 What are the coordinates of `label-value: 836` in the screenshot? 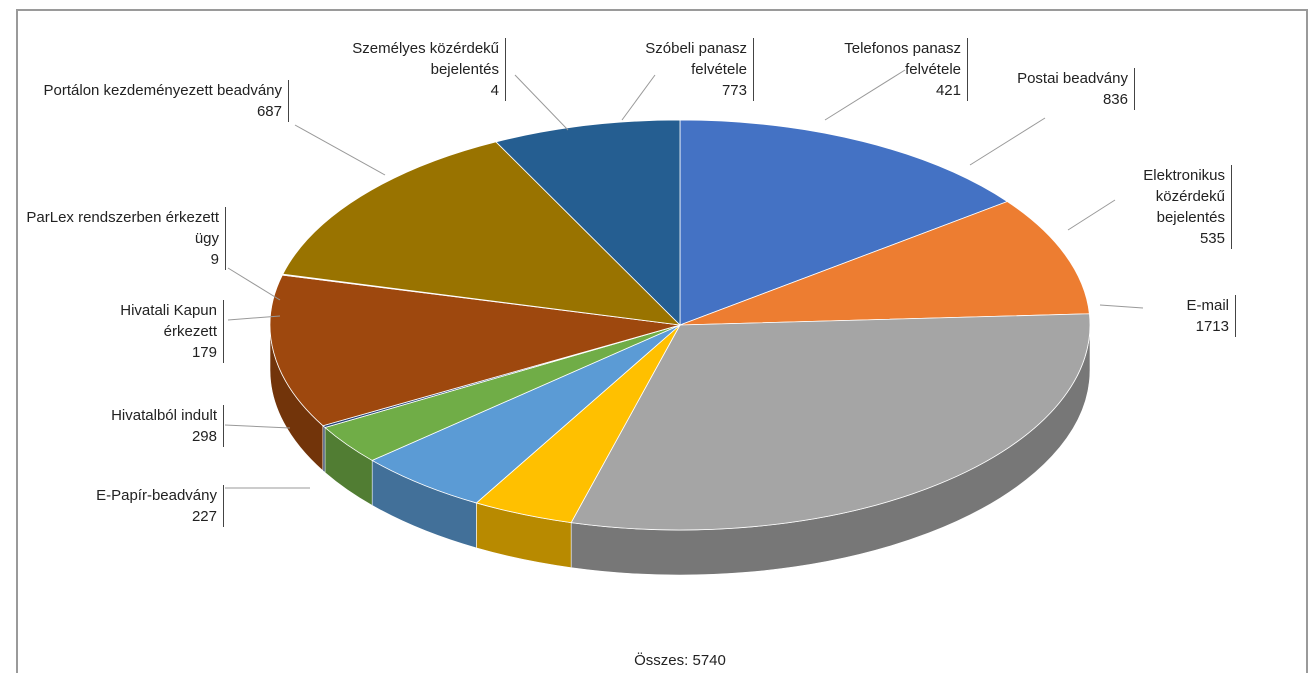 It's located at (1115, 99).